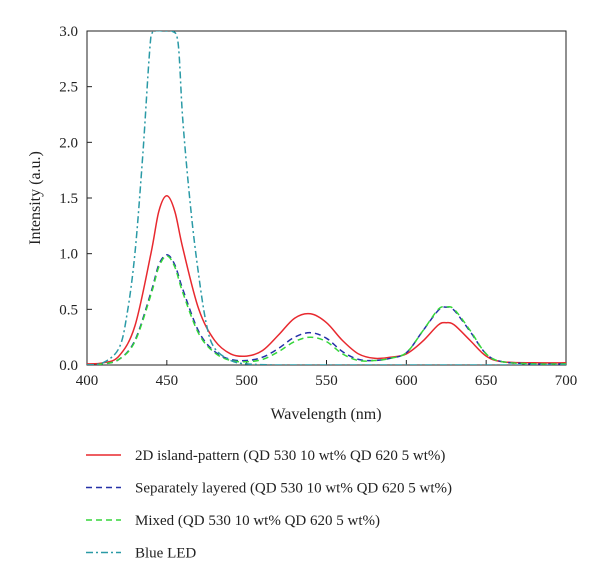 The width and height of the screenshot is (600, 585). What do you see at coordinates (406, 381) in the screenshot?
I see `x-tick-label: 600` at bounding box center [406, 381].